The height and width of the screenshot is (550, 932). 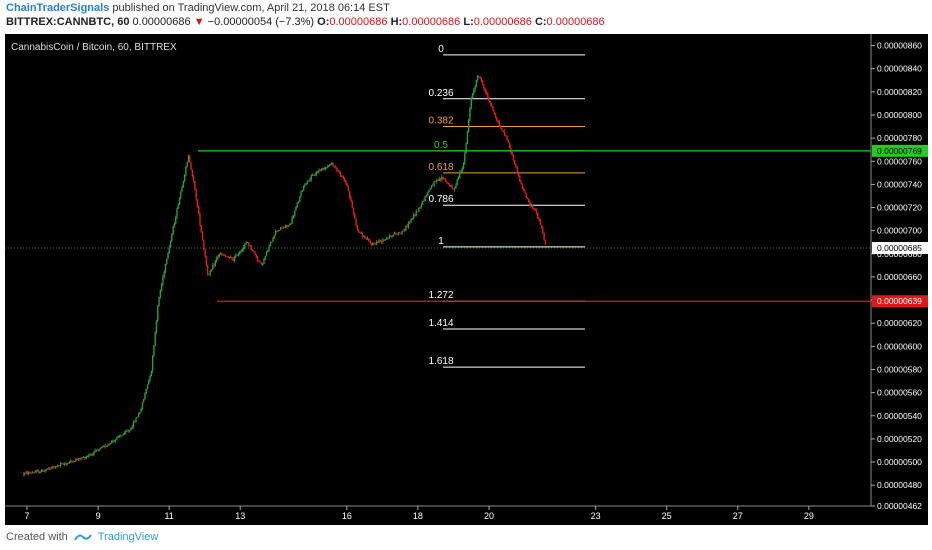 What do you see at coordinates (900, 248) in the screenshot?
I see `current-price-tag-bg` at bounding box center [900, 248].